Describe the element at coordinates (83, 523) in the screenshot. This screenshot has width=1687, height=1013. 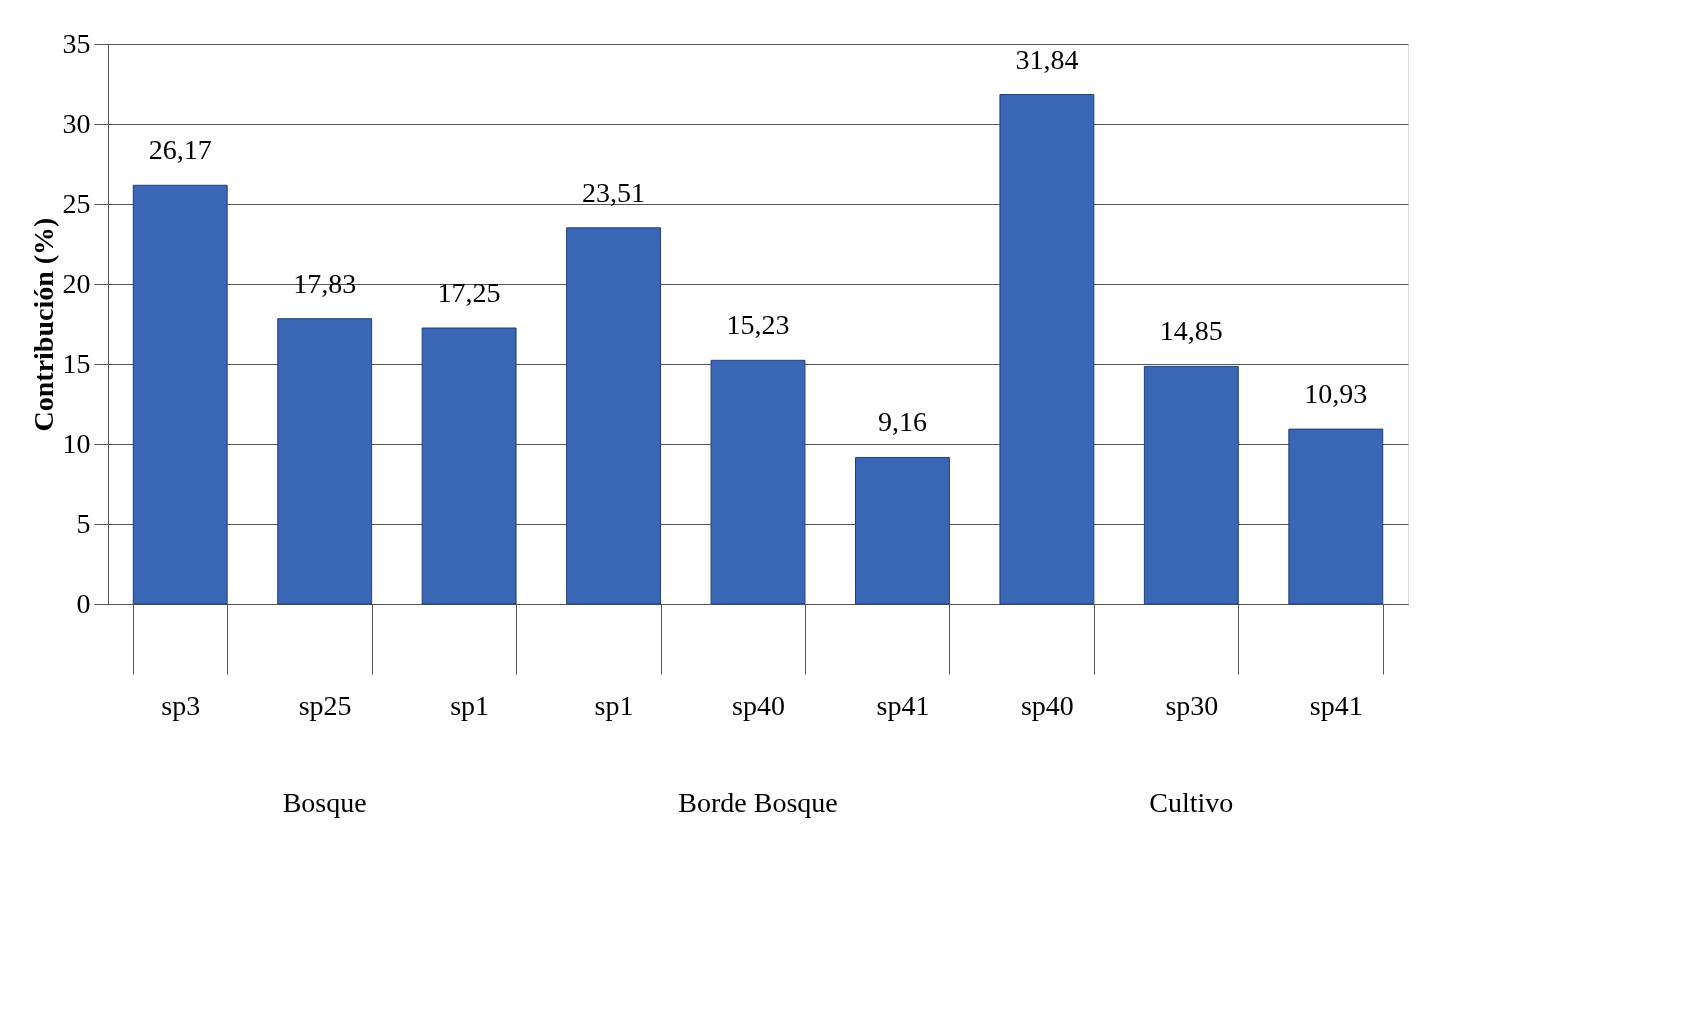
I see `y-tick-label: 5` at that location.